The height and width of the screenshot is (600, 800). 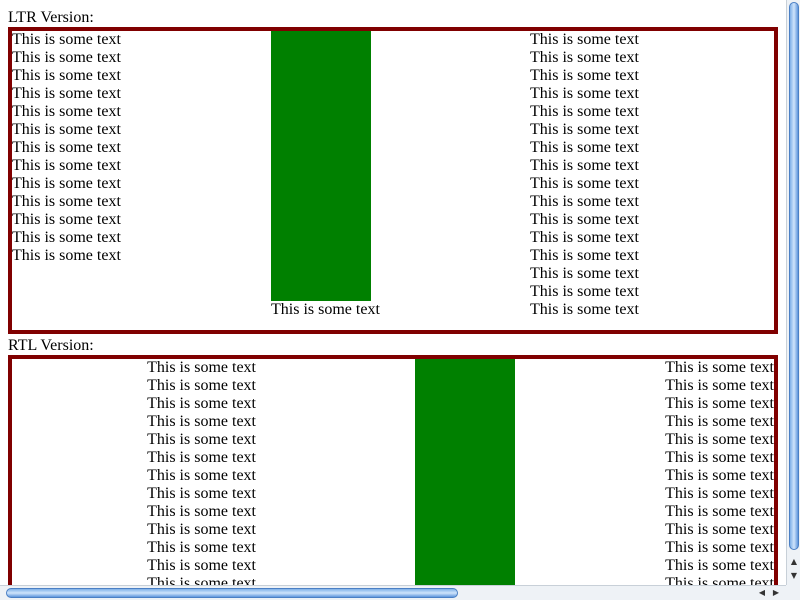 What do you see at coordinates (794, 276) in the screenshot?
I see `vertical-scroll-thumb` at bounding box center [794, 276].